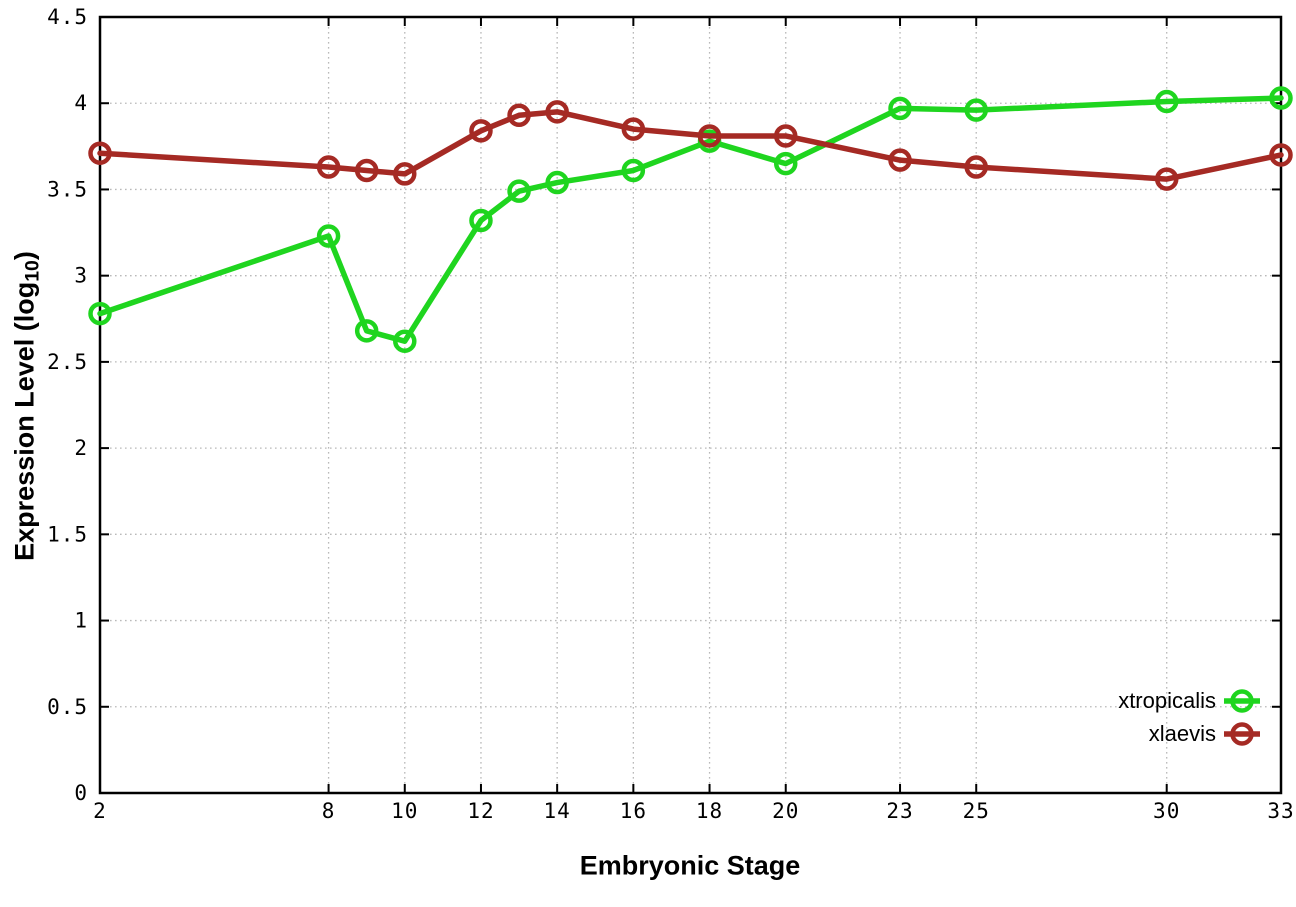 This screenshot has width=1296, height=907. Describe the element at coordinates (899, 811) in the screenshot. I see `x-tick-label: 23` at that location.